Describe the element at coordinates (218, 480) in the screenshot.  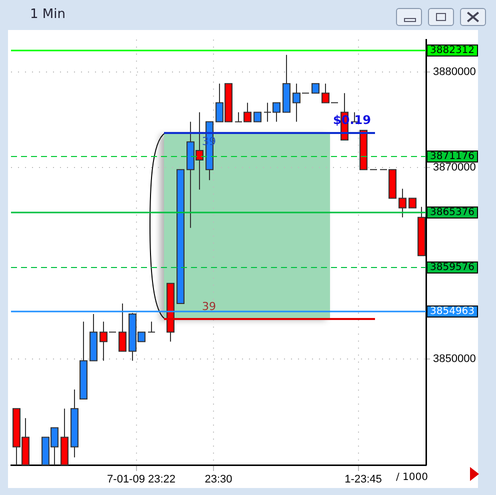
I see `x-tick-label: 23:30` at that location.